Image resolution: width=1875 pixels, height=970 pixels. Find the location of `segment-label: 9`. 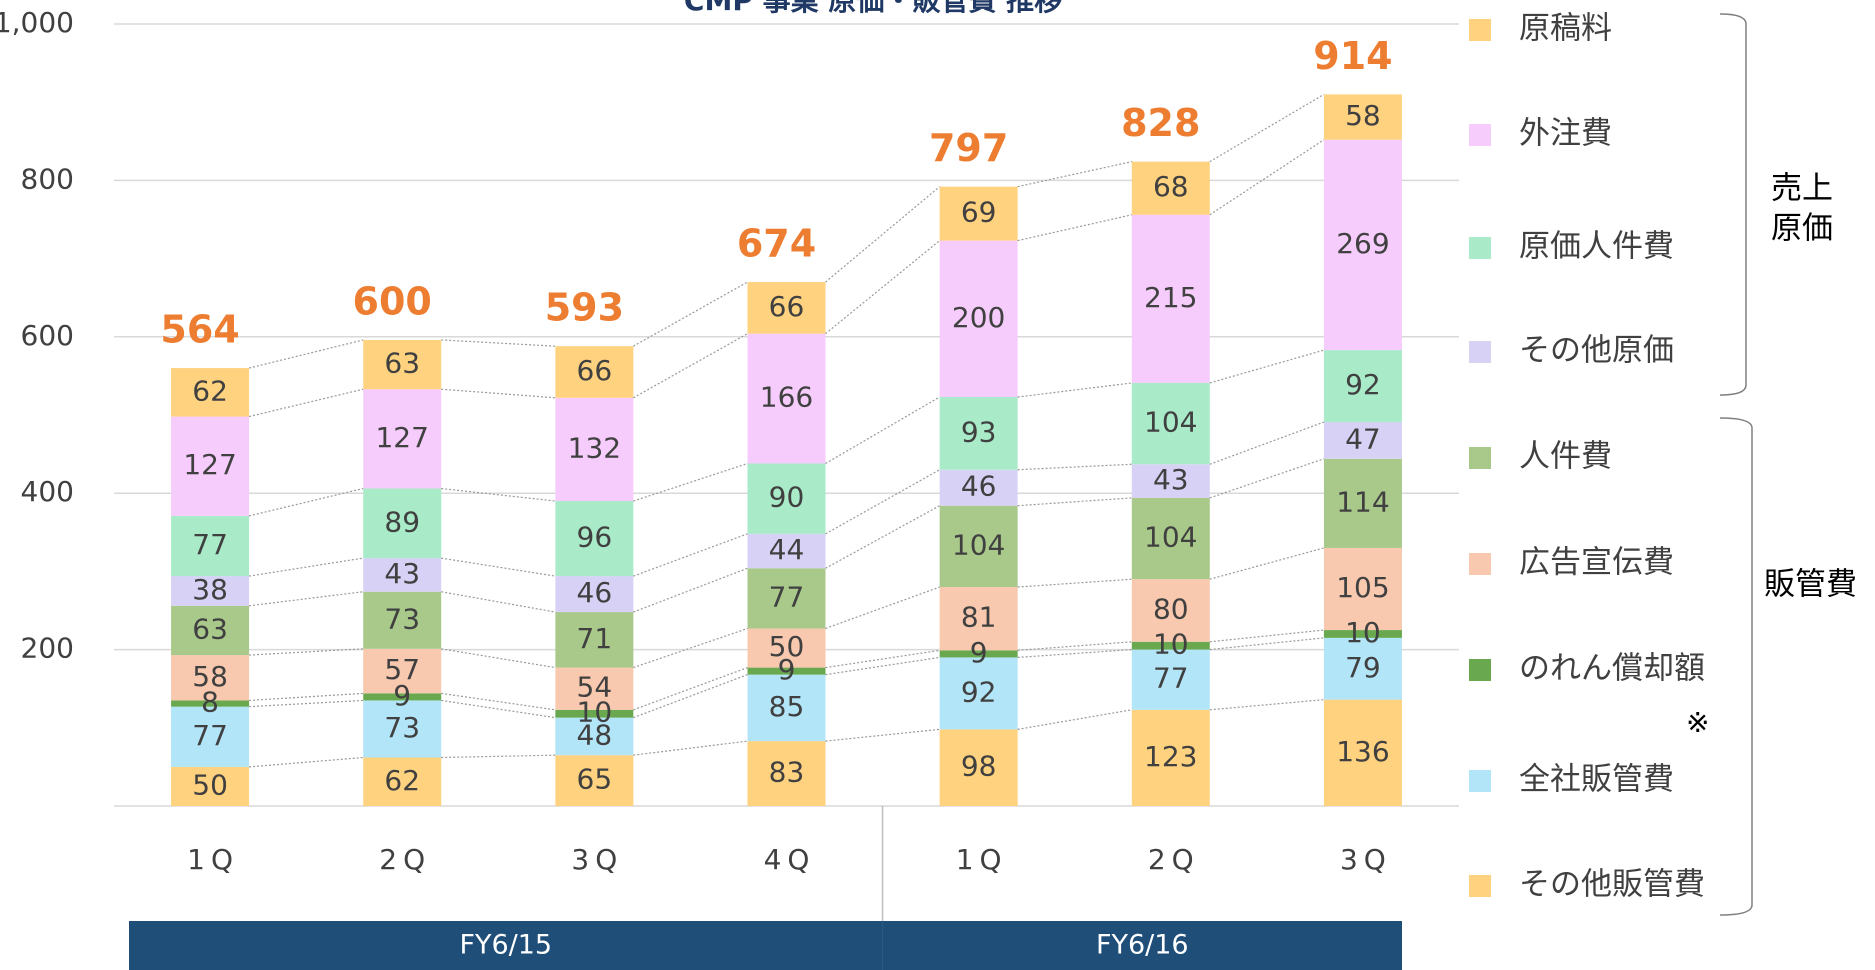

segment-label: 9 is located at coordinates (402, 695).